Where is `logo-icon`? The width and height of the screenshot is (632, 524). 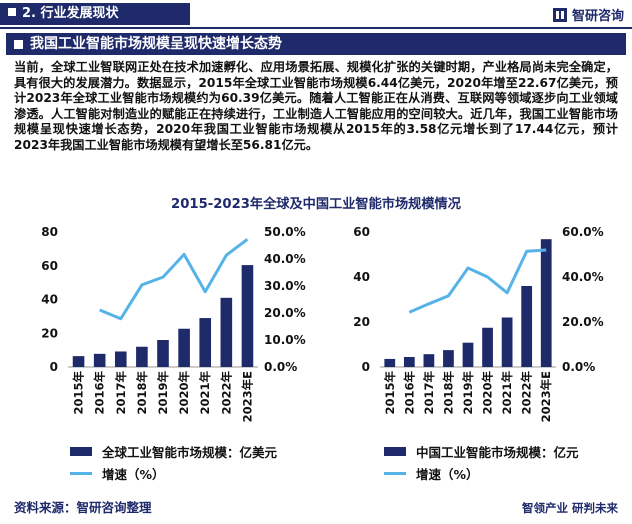
logo-icon is located at coordinates (559, 14).